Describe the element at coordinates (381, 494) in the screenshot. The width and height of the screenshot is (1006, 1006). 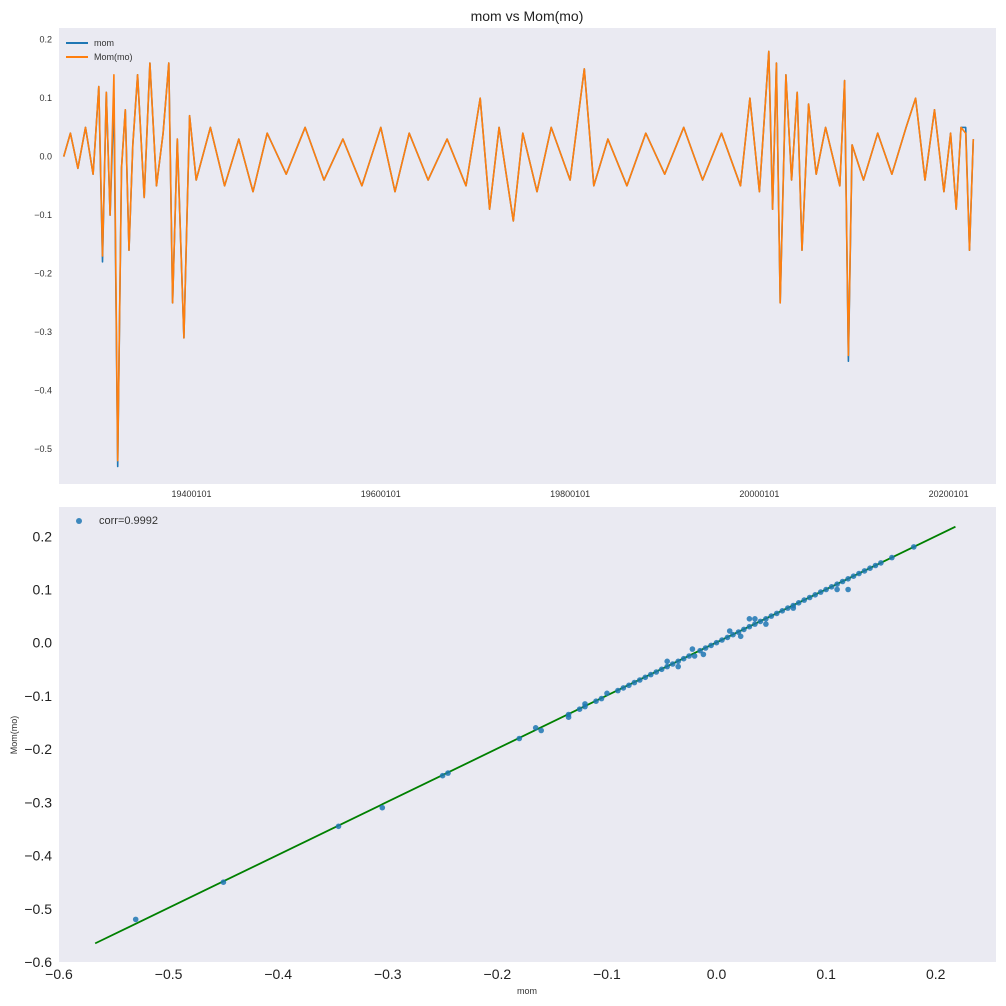
I see `x-tick-label: 19600101` at that location.